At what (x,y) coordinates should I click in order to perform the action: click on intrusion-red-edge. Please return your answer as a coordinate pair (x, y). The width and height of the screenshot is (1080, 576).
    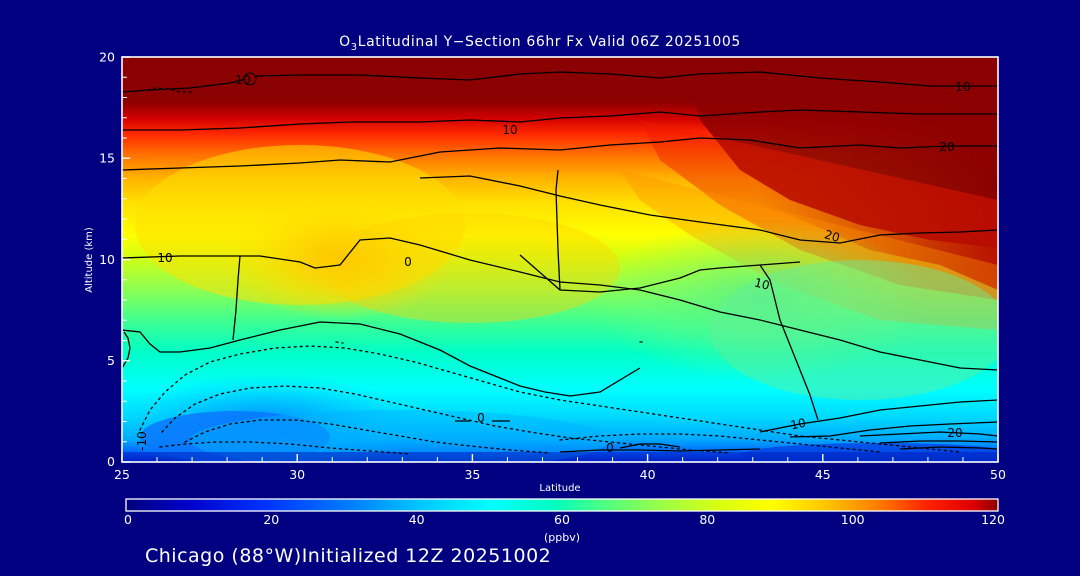
    Looking at the image, I should click on (819, 210).